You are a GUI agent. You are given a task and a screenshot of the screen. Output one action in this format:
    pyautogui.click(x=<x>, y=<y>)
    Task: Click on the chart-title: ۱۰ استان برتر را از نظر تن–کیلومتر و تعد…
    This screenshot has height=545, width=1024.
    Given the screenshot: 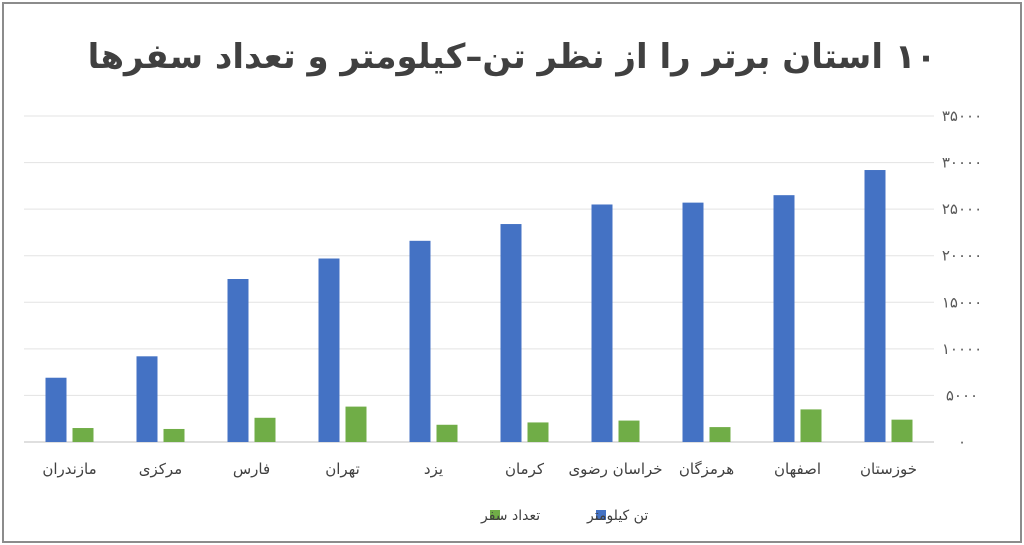 What is the action you would take?
    pyautogui.click(x=512, y=57)
    